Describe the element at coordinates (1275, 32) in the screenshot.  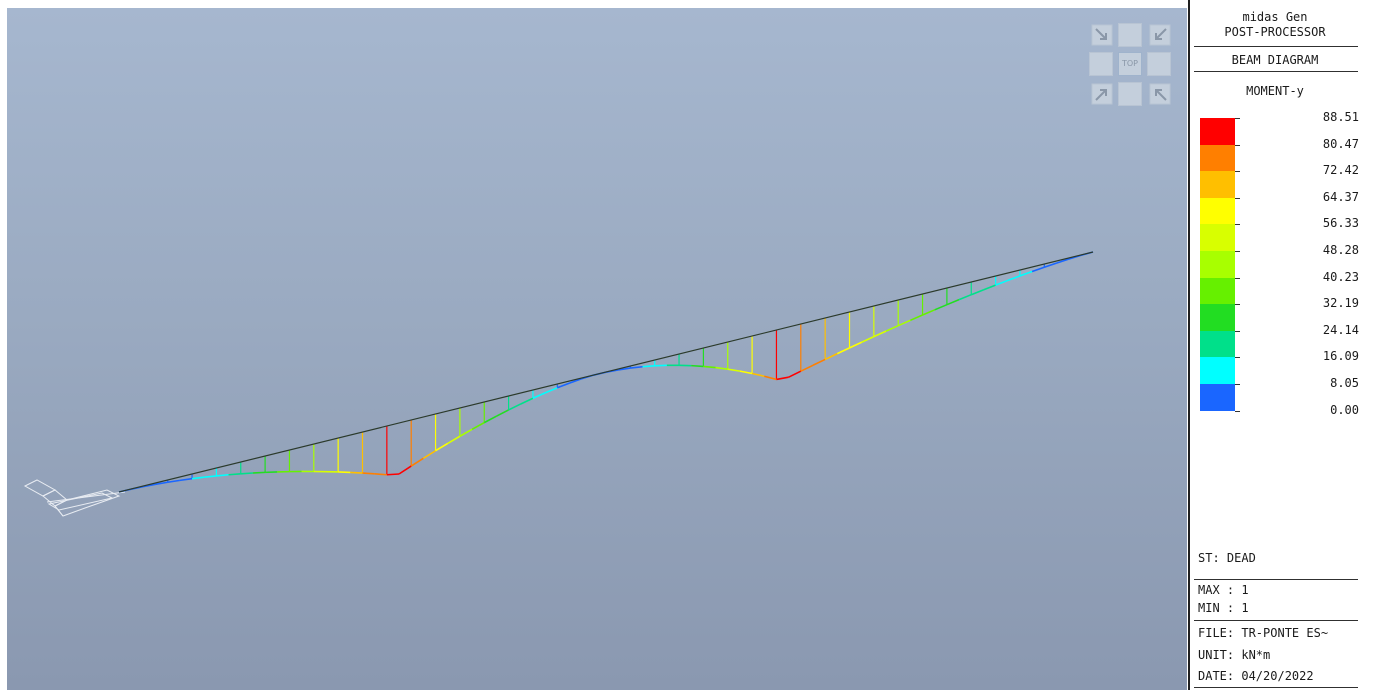
I see `app-subtitle: POST-PROCESSOR` at that location.